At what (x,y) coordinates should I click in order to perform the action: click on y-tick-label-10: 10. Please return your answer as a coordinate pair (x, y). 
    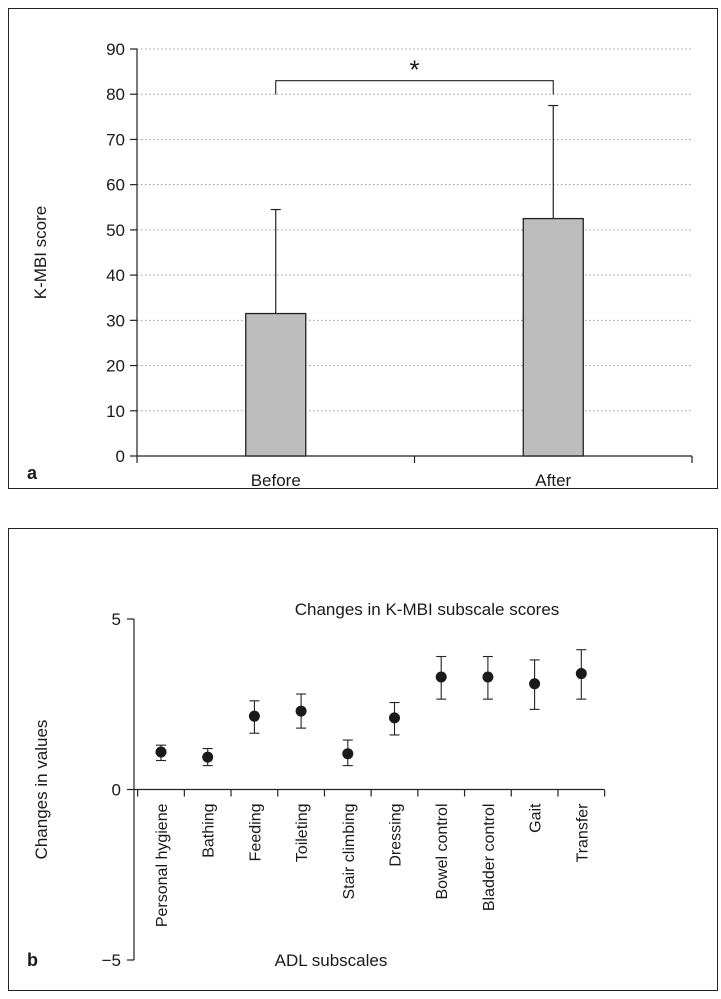
    Looking at the image, I should click on (115, 411).